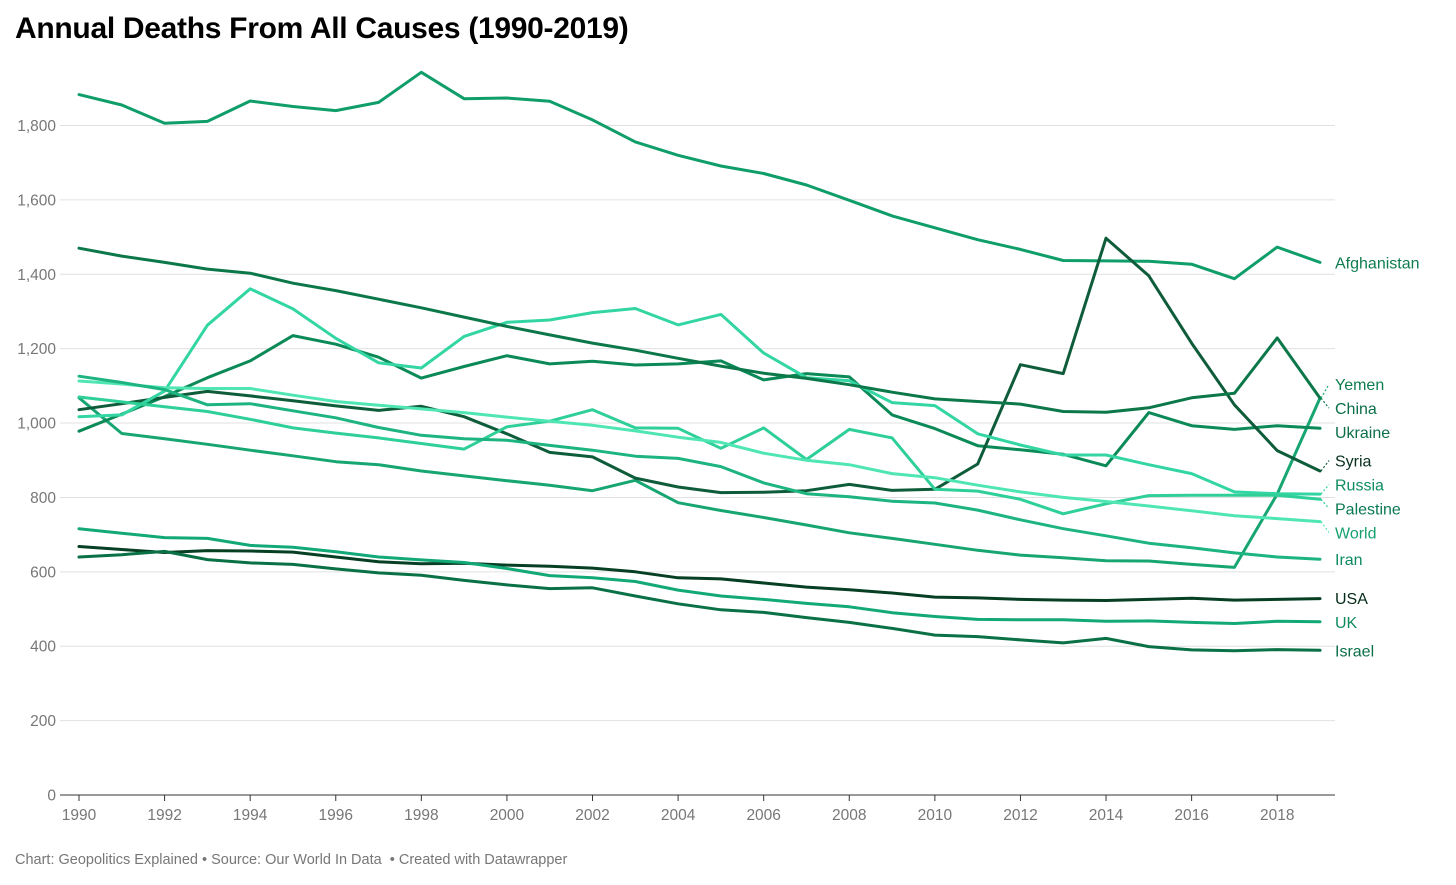  I want to click on series-line-world, so click(699, 451).